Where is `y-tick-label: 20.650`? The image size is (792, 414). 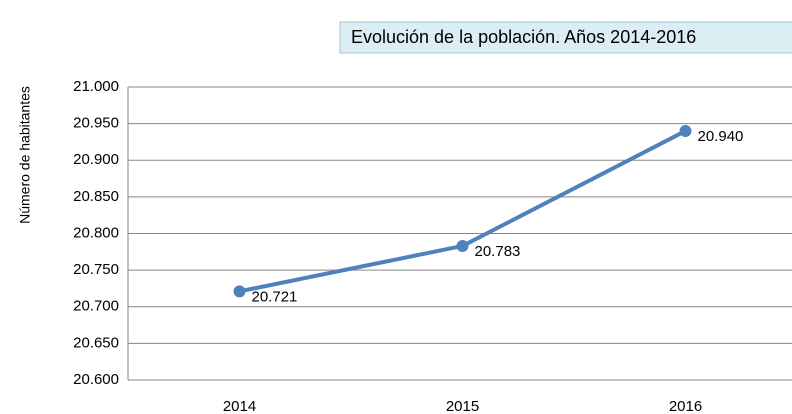
y-tick-label: 20.650 is located at coordinates (96, 342).